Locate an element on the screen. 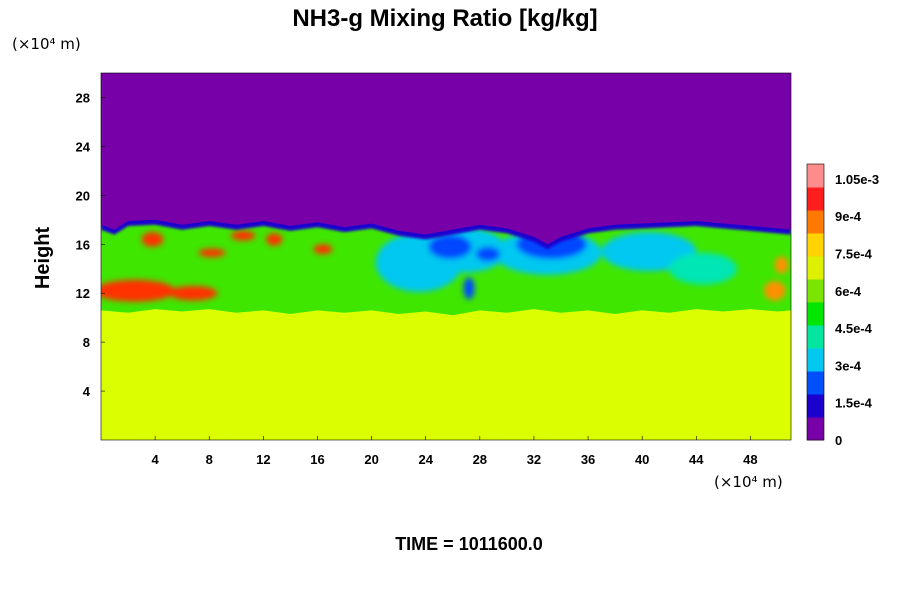 The width and height of the screenshot is (900, 600). y-tick-label: 28 is located at coordinates (83, 97).